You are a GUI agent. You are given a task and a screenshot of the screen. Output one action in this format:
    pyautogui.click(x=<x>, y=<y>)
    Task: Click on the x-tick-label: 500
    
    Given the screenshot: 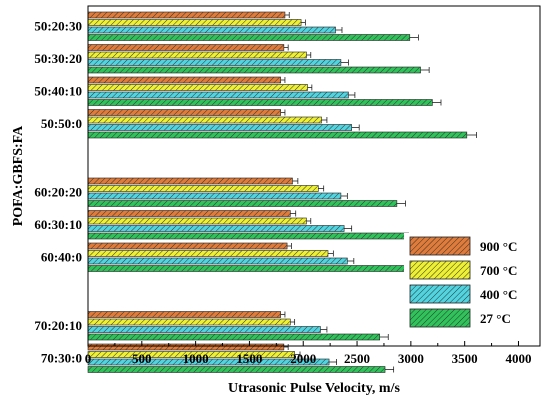 What is the action you would take?
    pyautogui.click(x=142, y=358)
    